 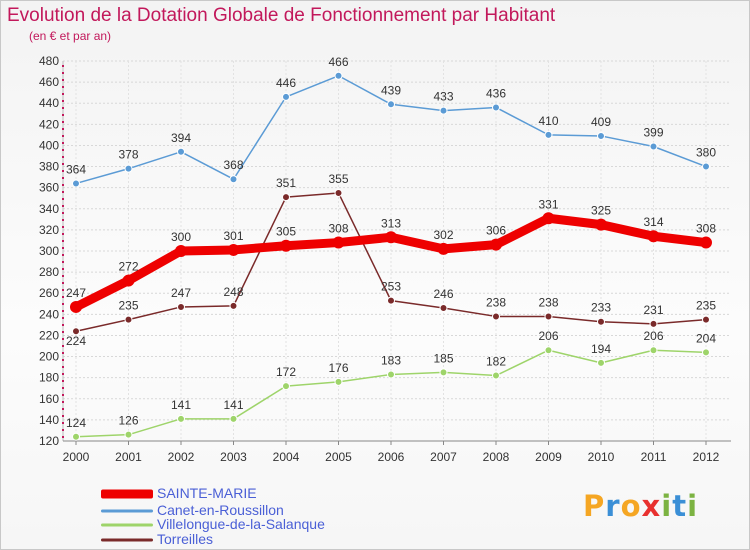 I want to click on data-label: 439, so click(x=391, y=90).